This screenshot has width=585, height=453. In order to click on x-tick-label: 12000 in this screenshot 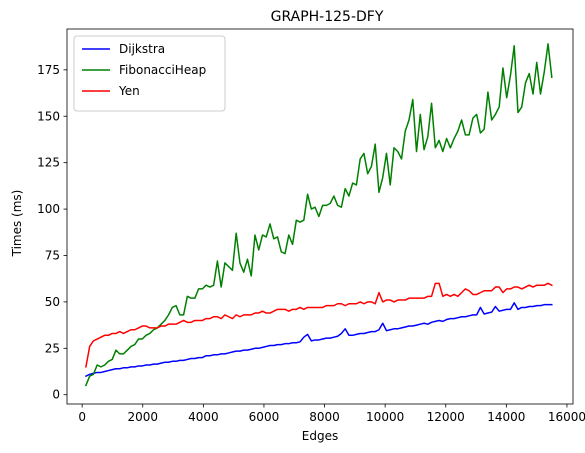, I will do `click(446, 417)`.